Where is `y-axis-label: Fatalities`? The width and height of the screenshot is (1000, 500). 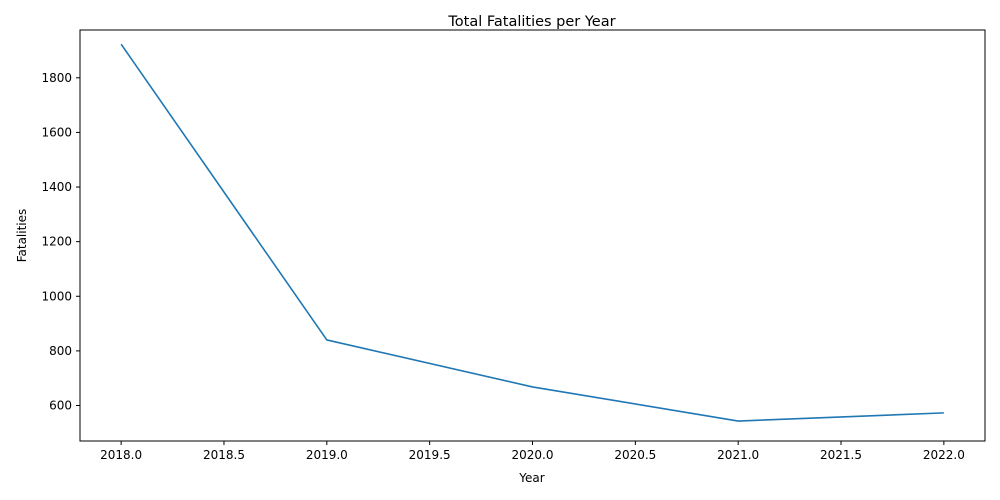 y-axis-label: Fatalities is located at coordinates (22, 236).